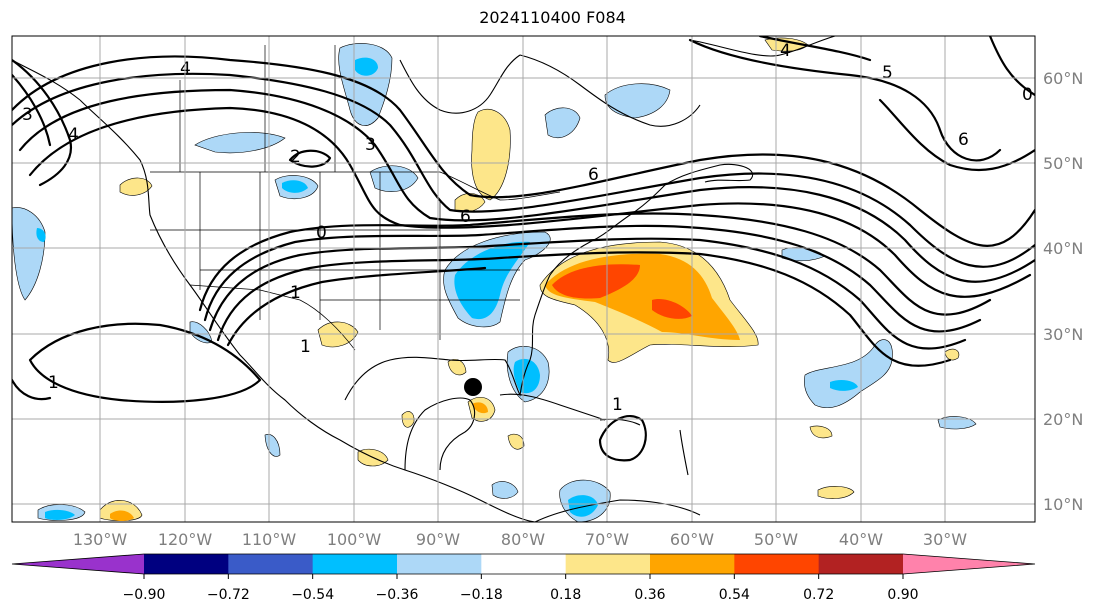 The height and width of the screenshot is (615, 1105). I want to click on gulf-coast, so click(437, 378).